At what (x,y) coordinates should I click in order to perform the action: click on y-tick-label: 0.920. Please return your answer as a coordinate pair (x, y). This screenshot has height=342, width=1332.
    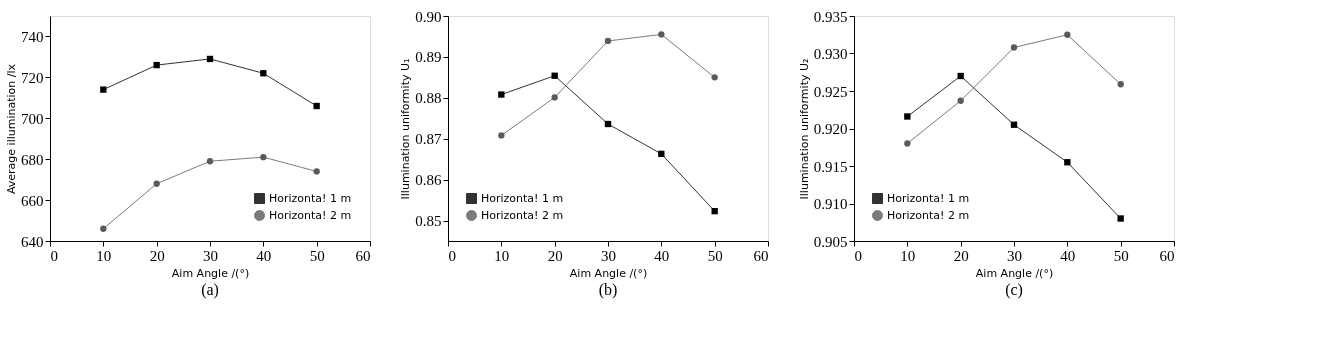
    Looking at the image, I should click on (830, 129).